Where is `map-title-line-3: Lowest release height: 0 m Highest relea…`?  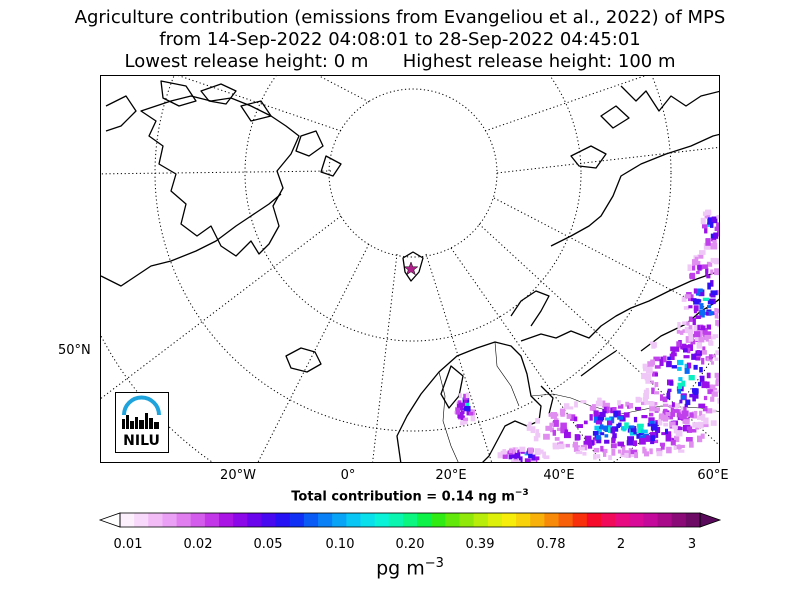
map-title-line-3: Lowest release height: 0 m Highest relea… is located at coordinates (400, 61).